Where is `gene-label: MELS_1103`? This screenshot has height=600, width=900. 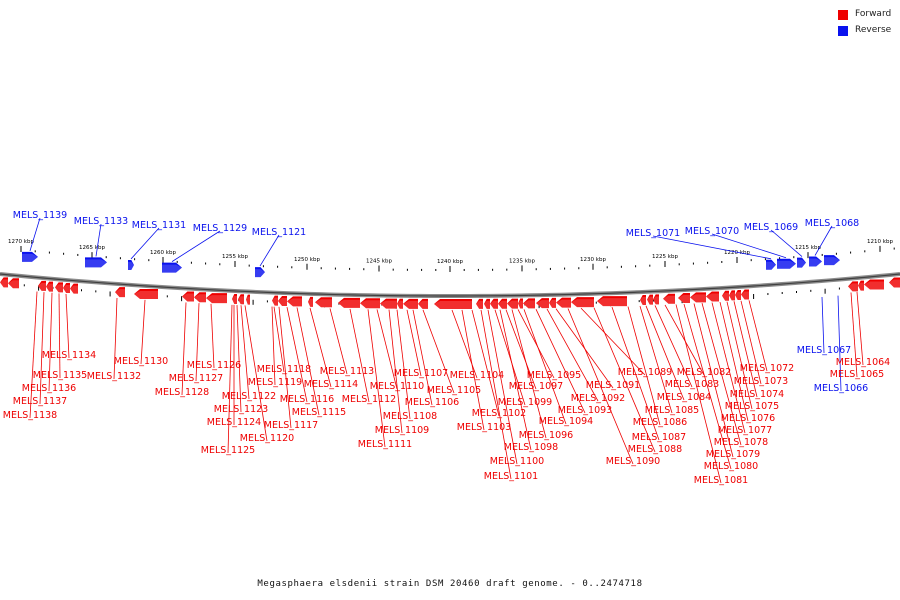 gene-label: MELS_1103 is located at coordinates (484, 427).